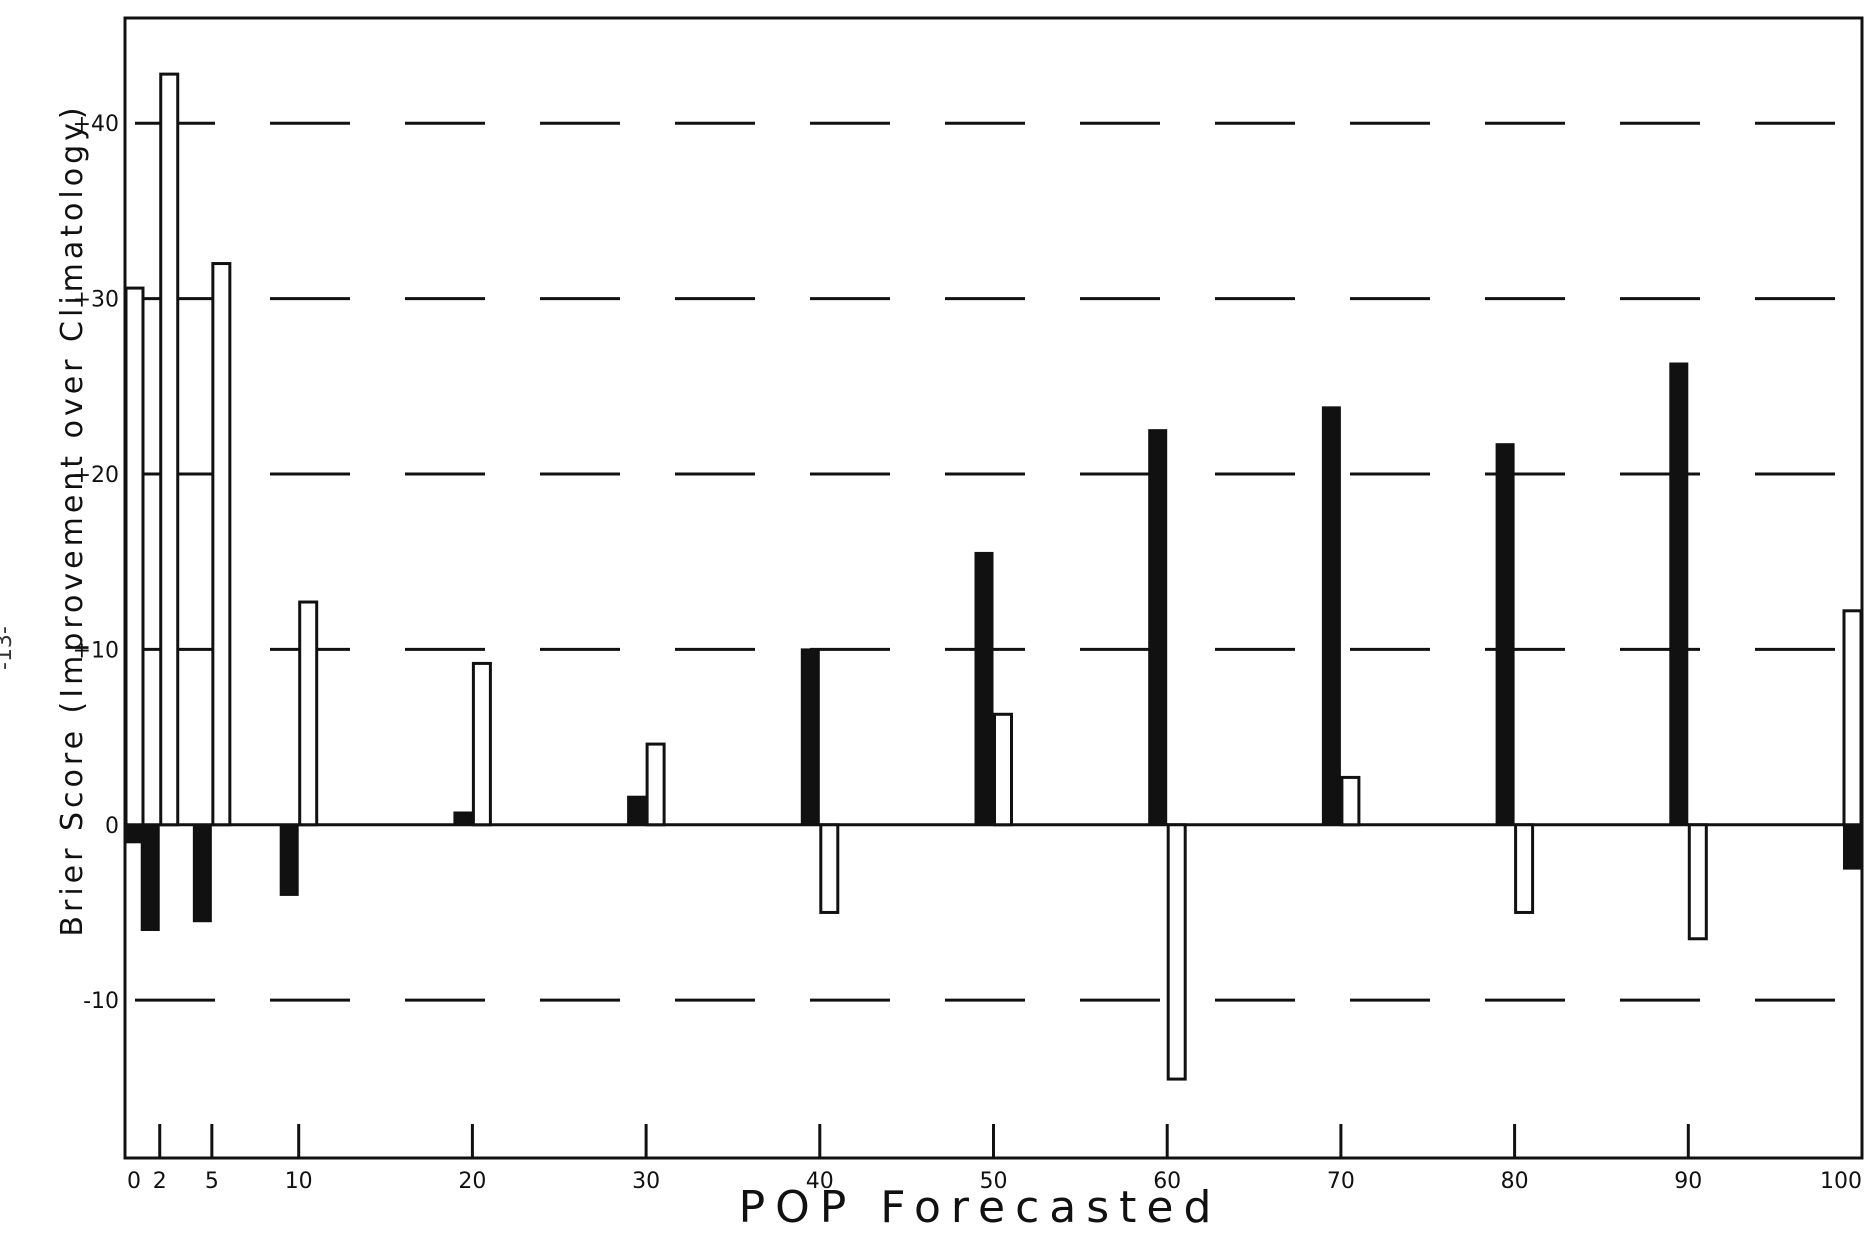 Image resolution: width=1874 pixels, height=1234 pixels. I want to click on x-tick-label: 2, so click(160, 1181).